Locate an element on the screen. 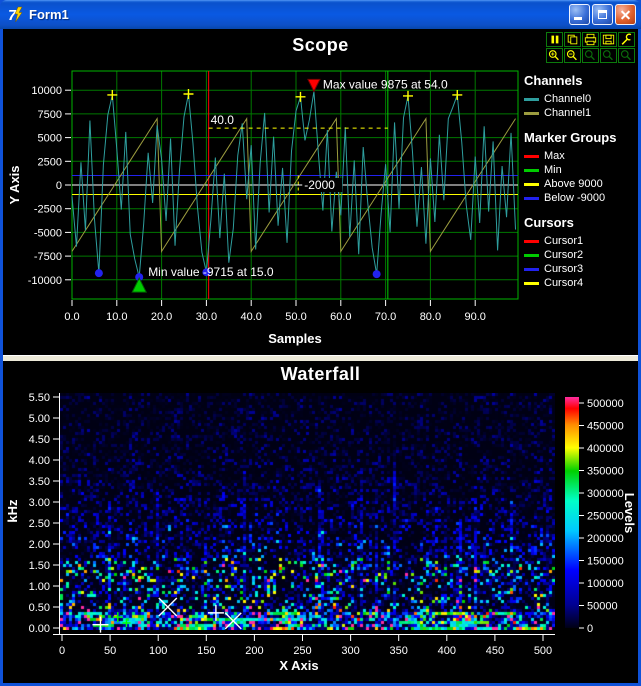 The height and width of the screenshot is (686, 641). min-value-label: Min value -9715 at 15.0 is located at coordinates (211, 272).